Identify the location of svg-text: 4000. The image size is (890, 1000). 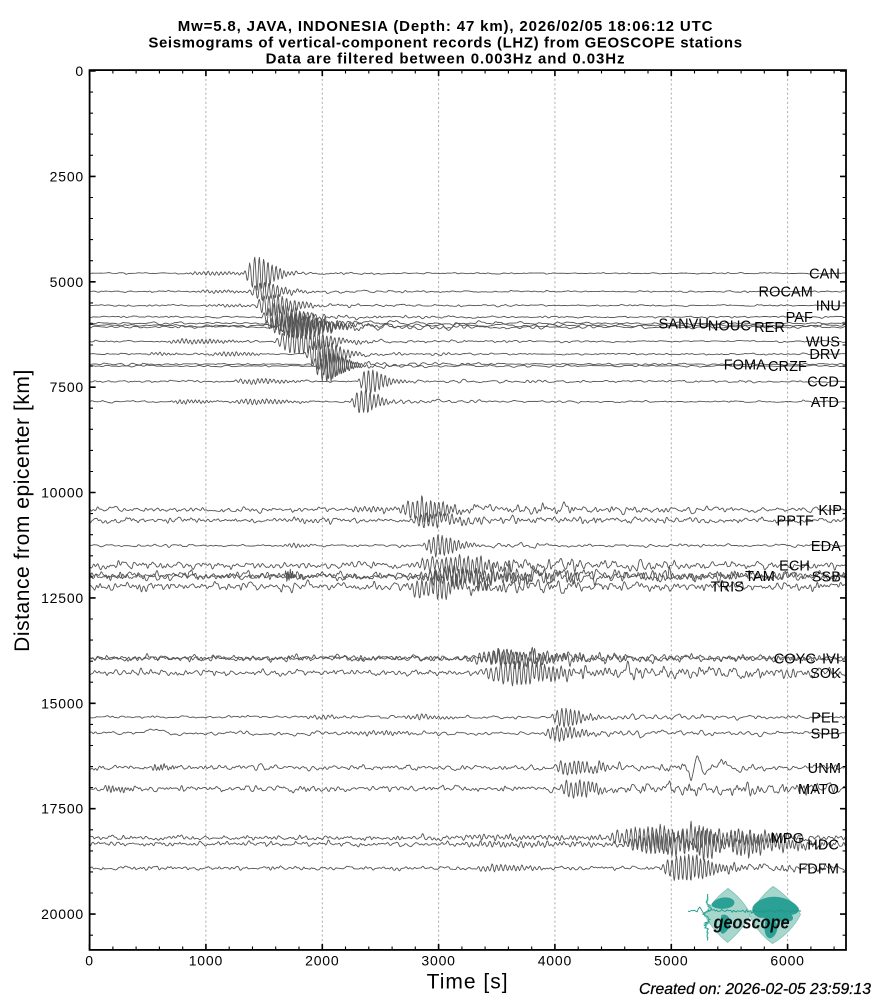
(555, 961).